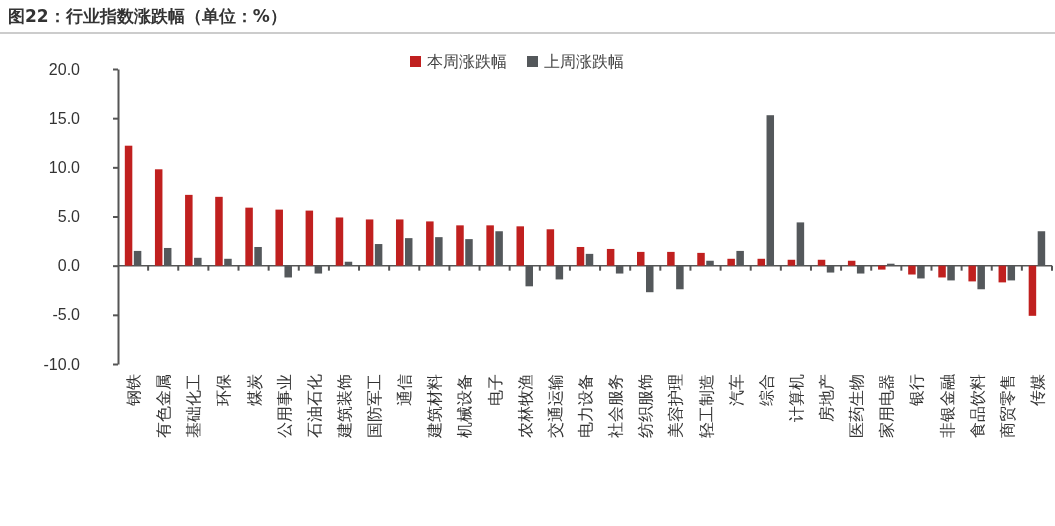  What do you see at coordinates (465, 406) in the screenshot?
I see `x-tick-label: 机械设备` at bounding box center [465, 406].